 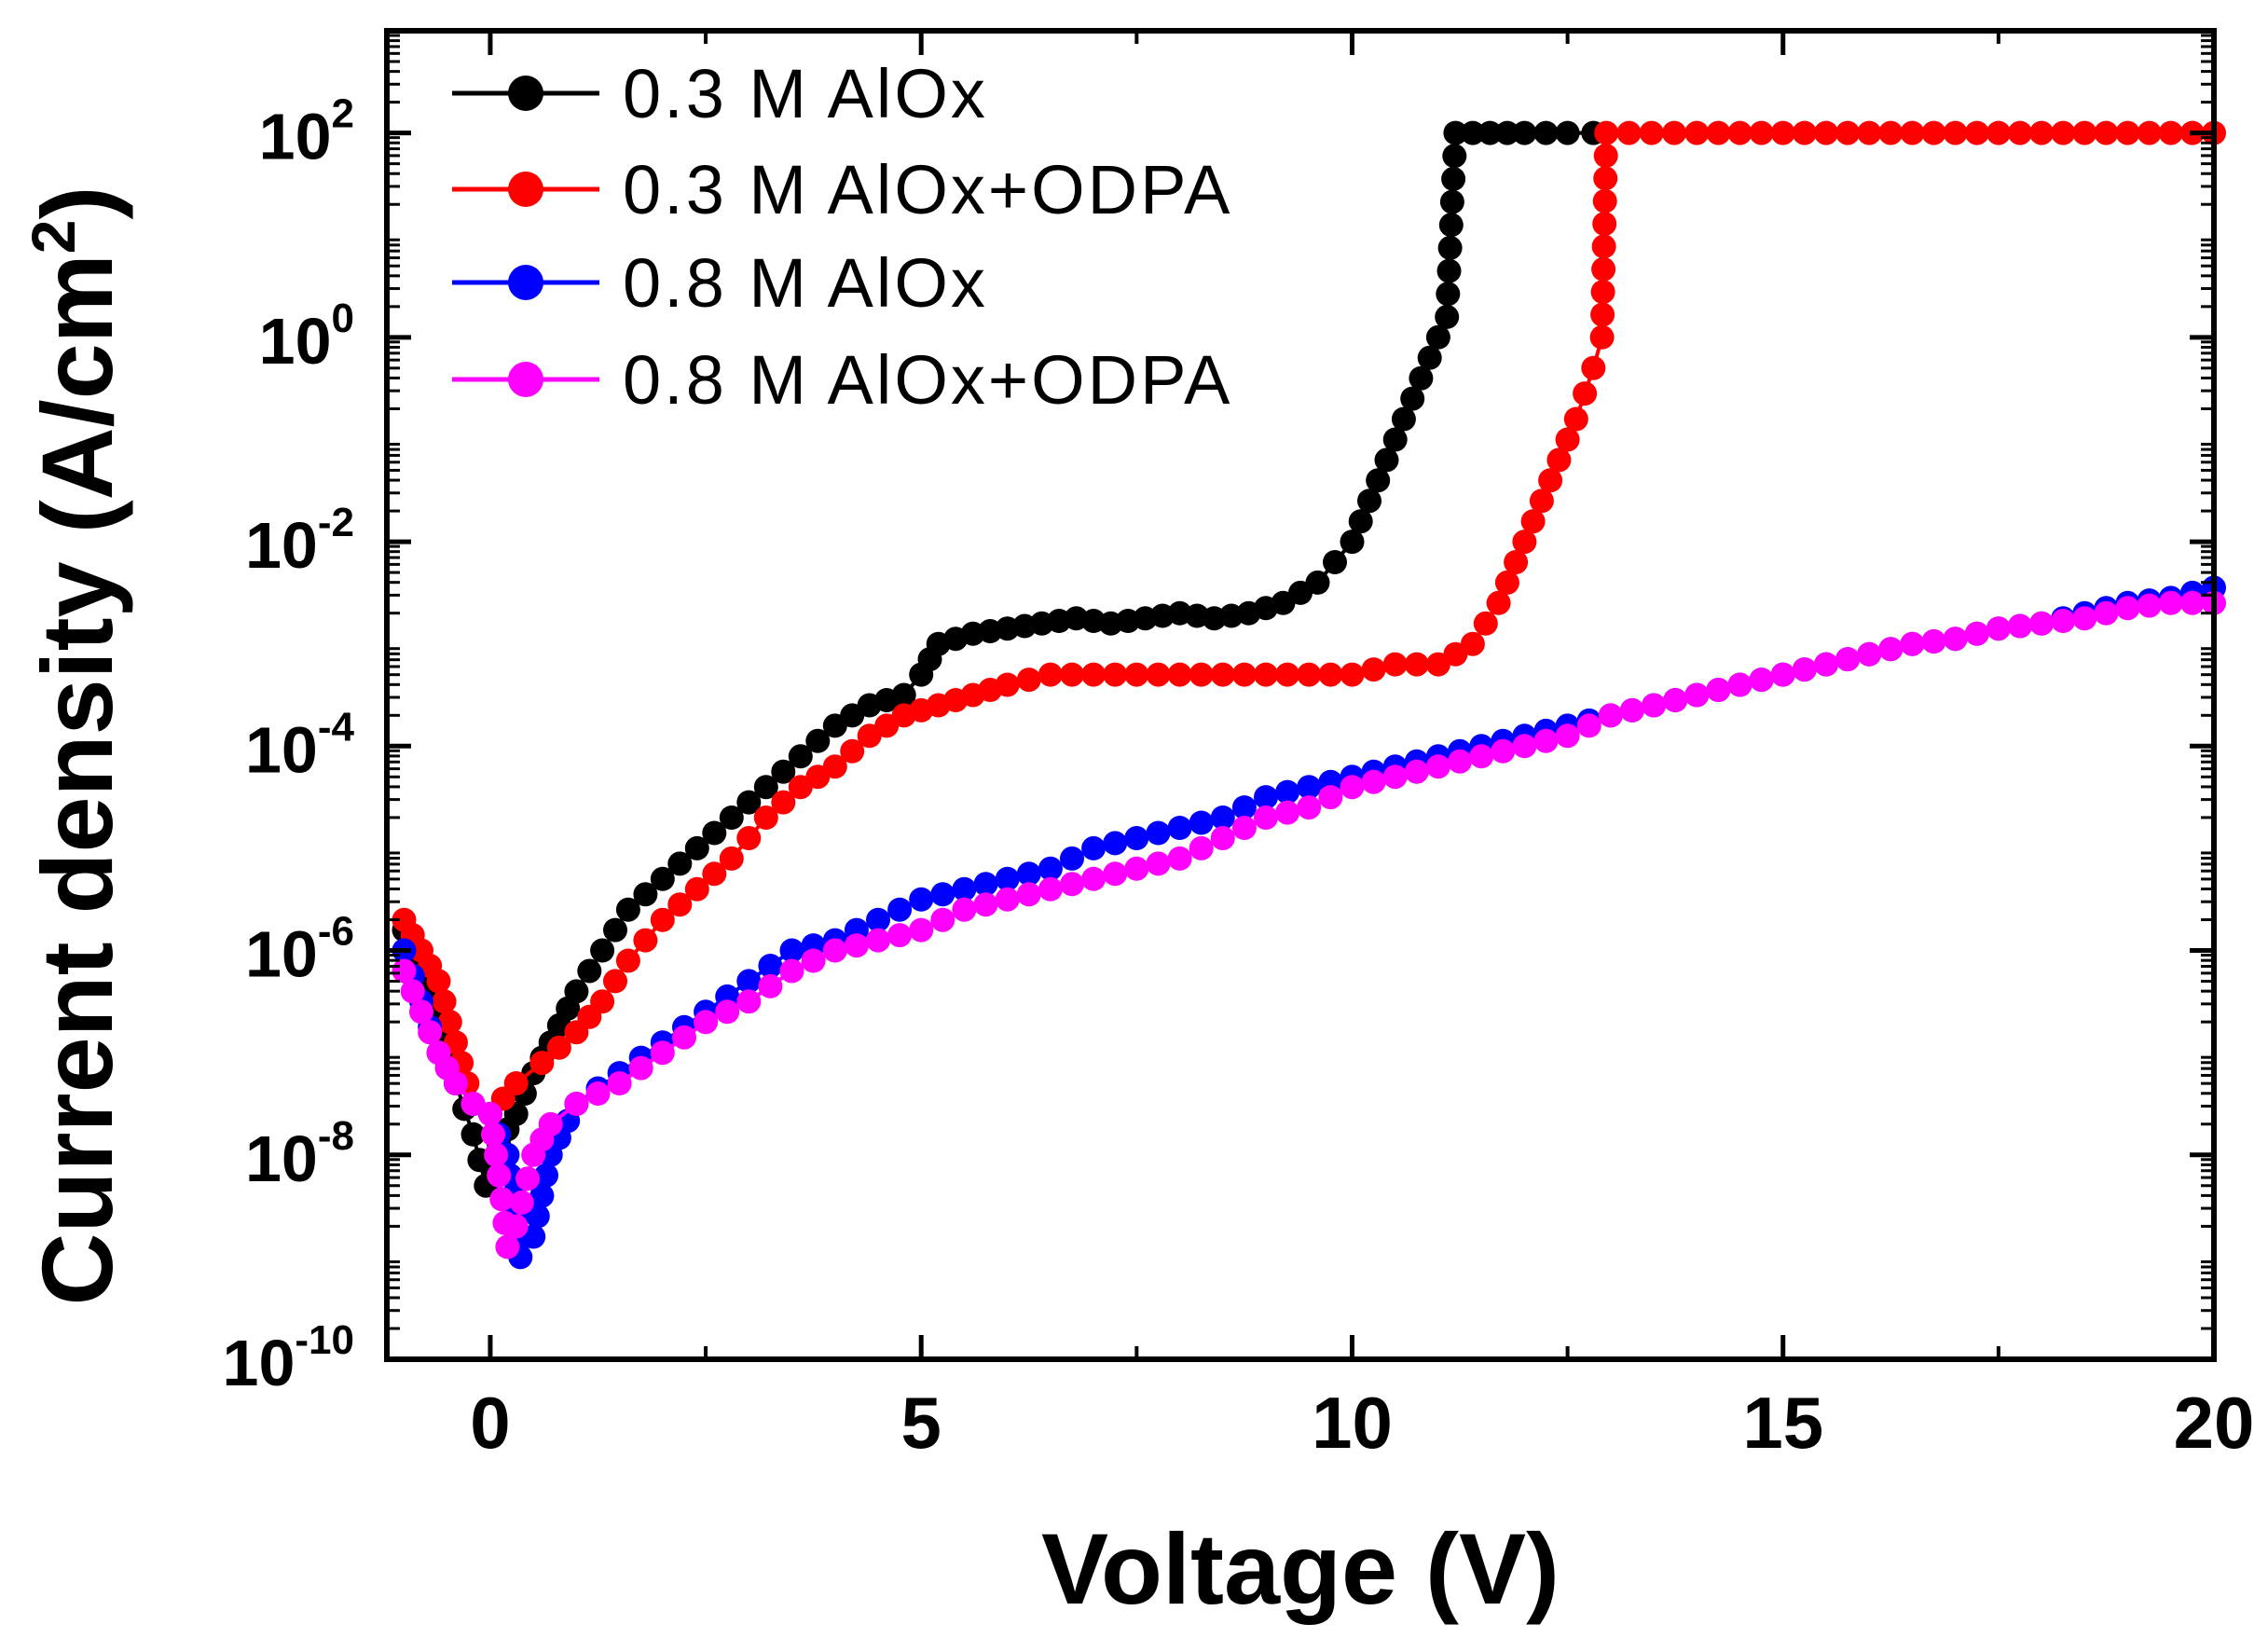 What do you see at coordinates (927, 380) in the screenshot?
I see `legend-label: 0.8 M AlOx+ODPA` at bounding box center [927, 380].